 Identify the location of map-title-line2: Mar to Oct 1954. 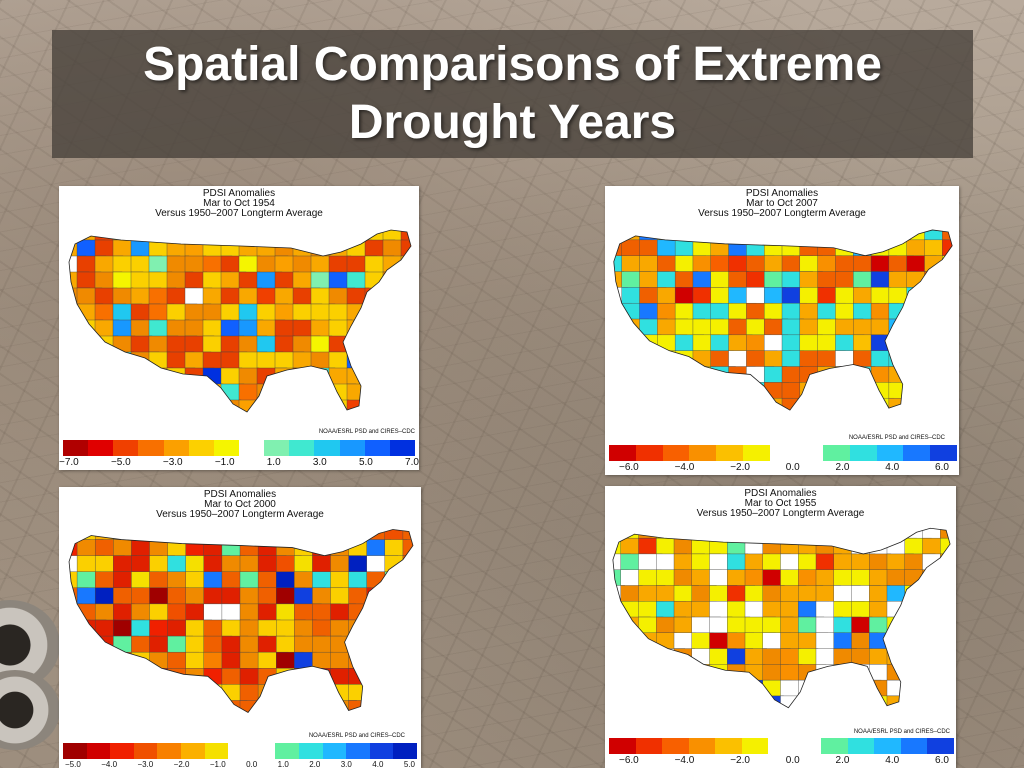
(239, 203).